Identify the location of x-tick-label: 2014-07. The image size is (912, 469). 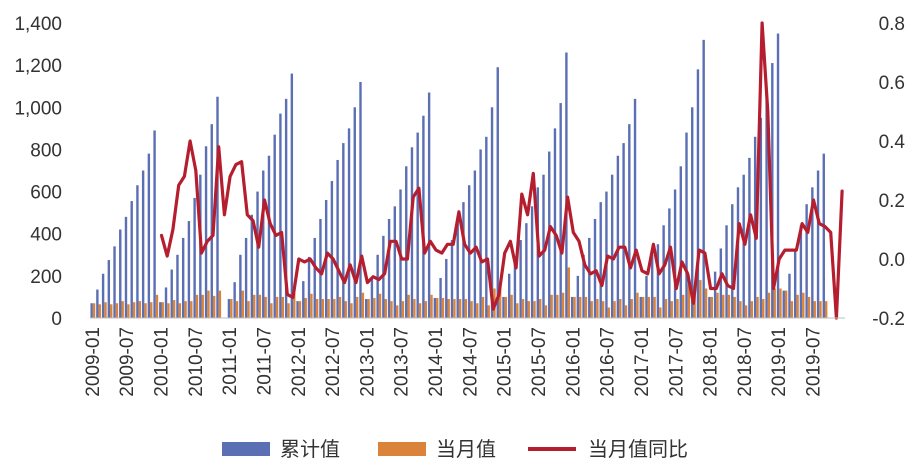
(470, 362).